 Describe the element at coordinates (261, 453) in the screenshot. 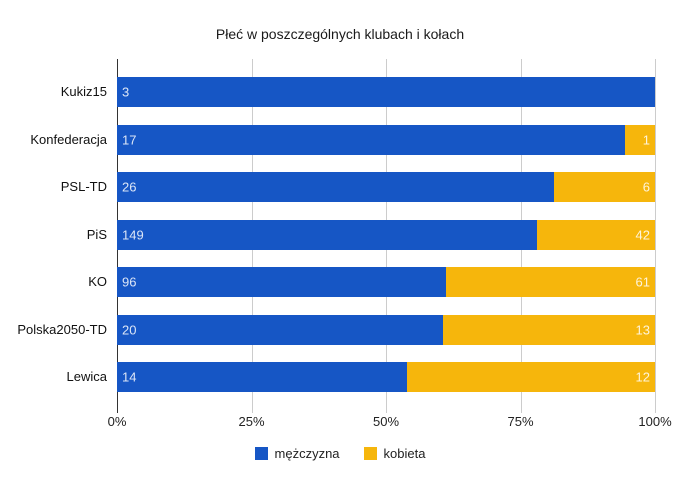

I see `legend-swatch-mezczyzna` at that location.